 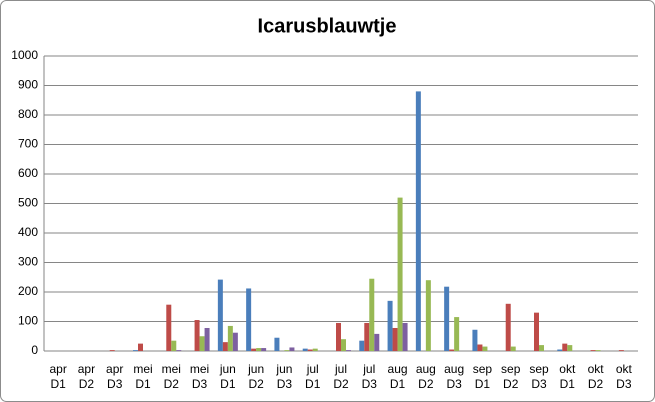 I want to click on x-tick-label: aug, so click(x=454, y=369).